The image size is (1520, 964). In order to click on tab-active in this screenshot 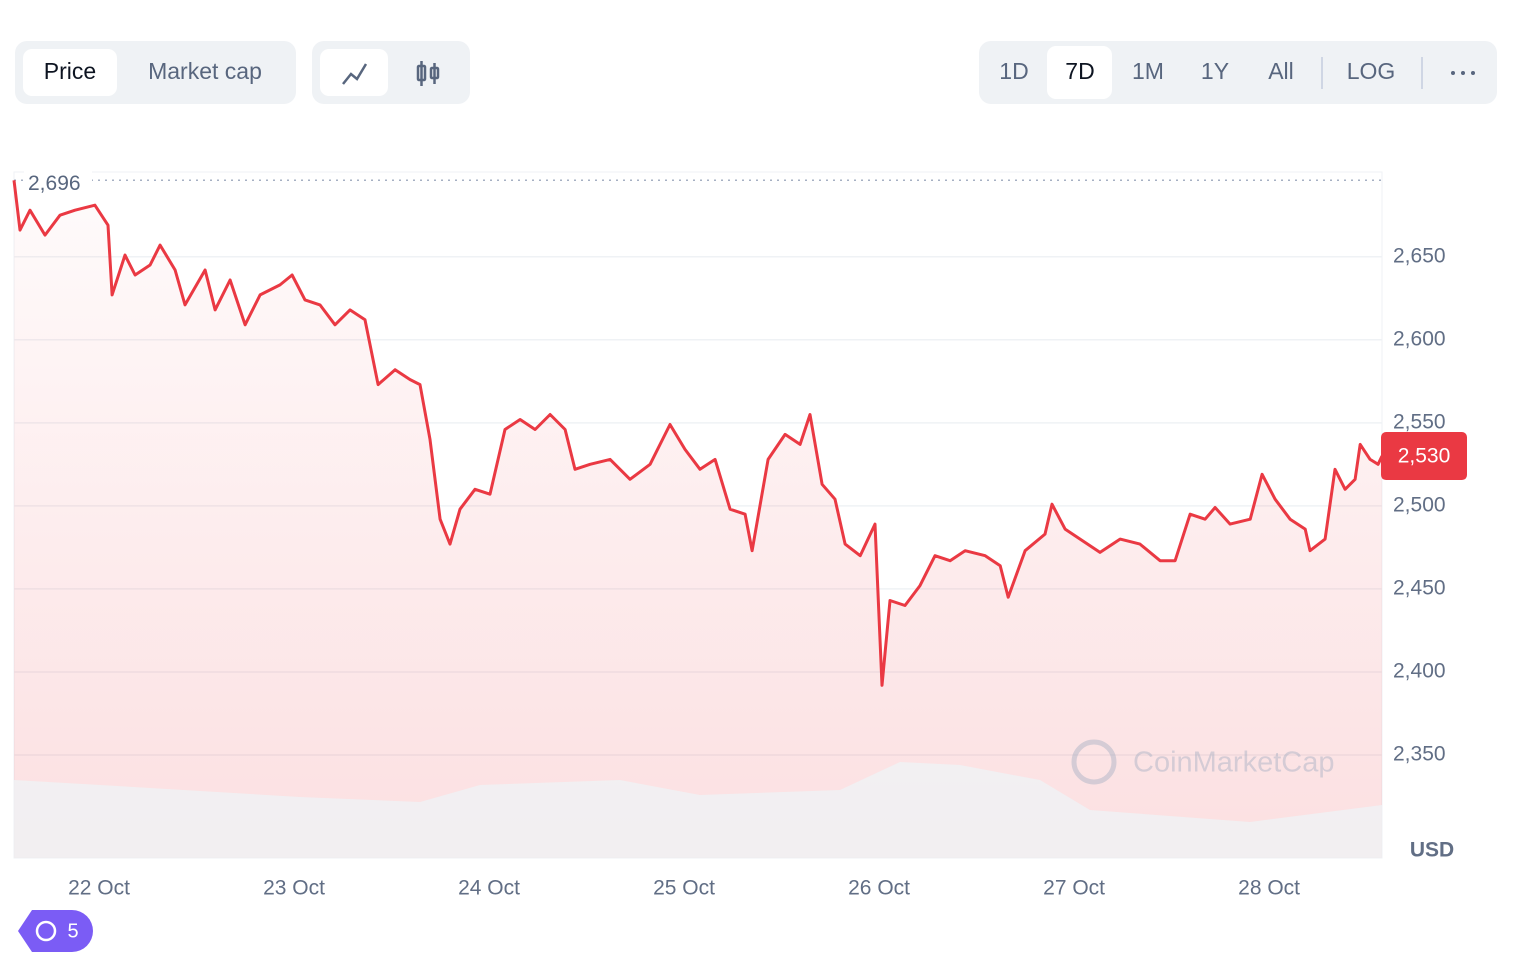, I will do `click(70, 72)`.